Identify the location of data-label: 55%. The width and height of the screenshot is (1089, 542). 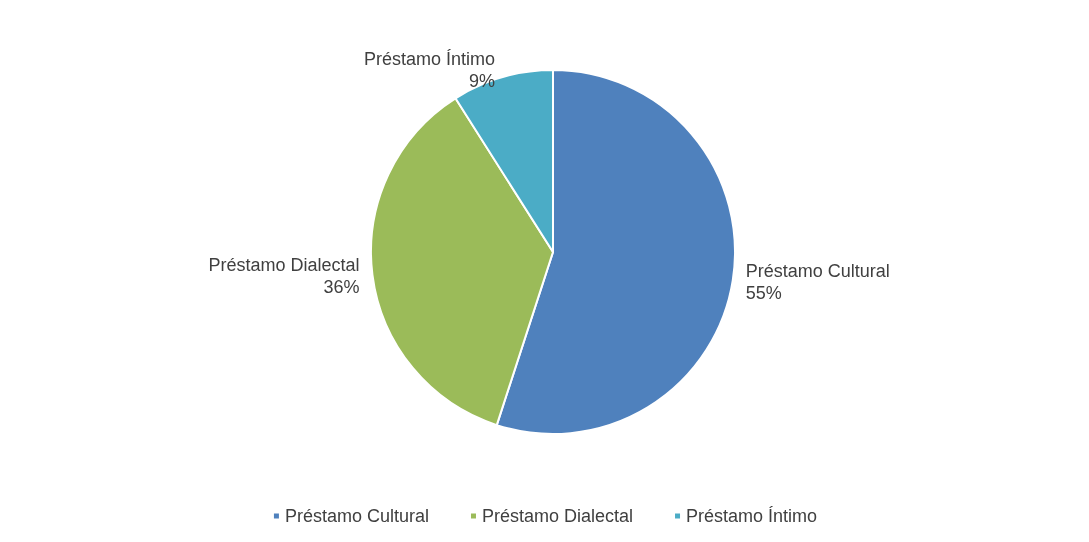
(763, 292).